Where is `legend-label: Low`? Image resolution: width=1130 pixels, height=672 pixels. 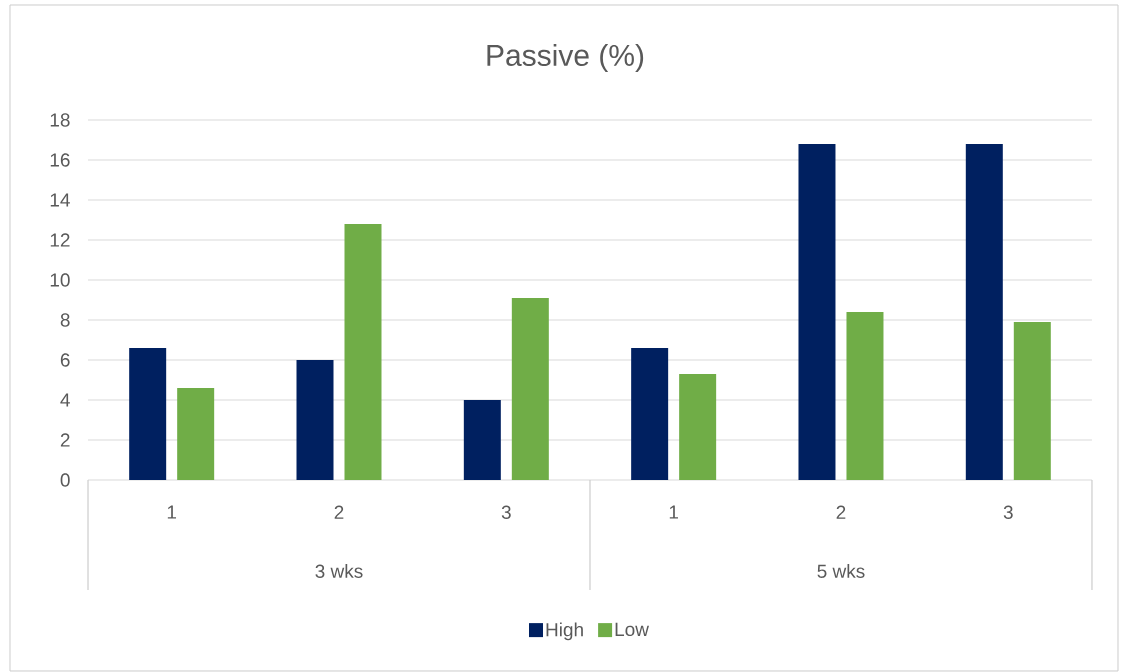
legend-label: Low is located at coordinates (632, 629).